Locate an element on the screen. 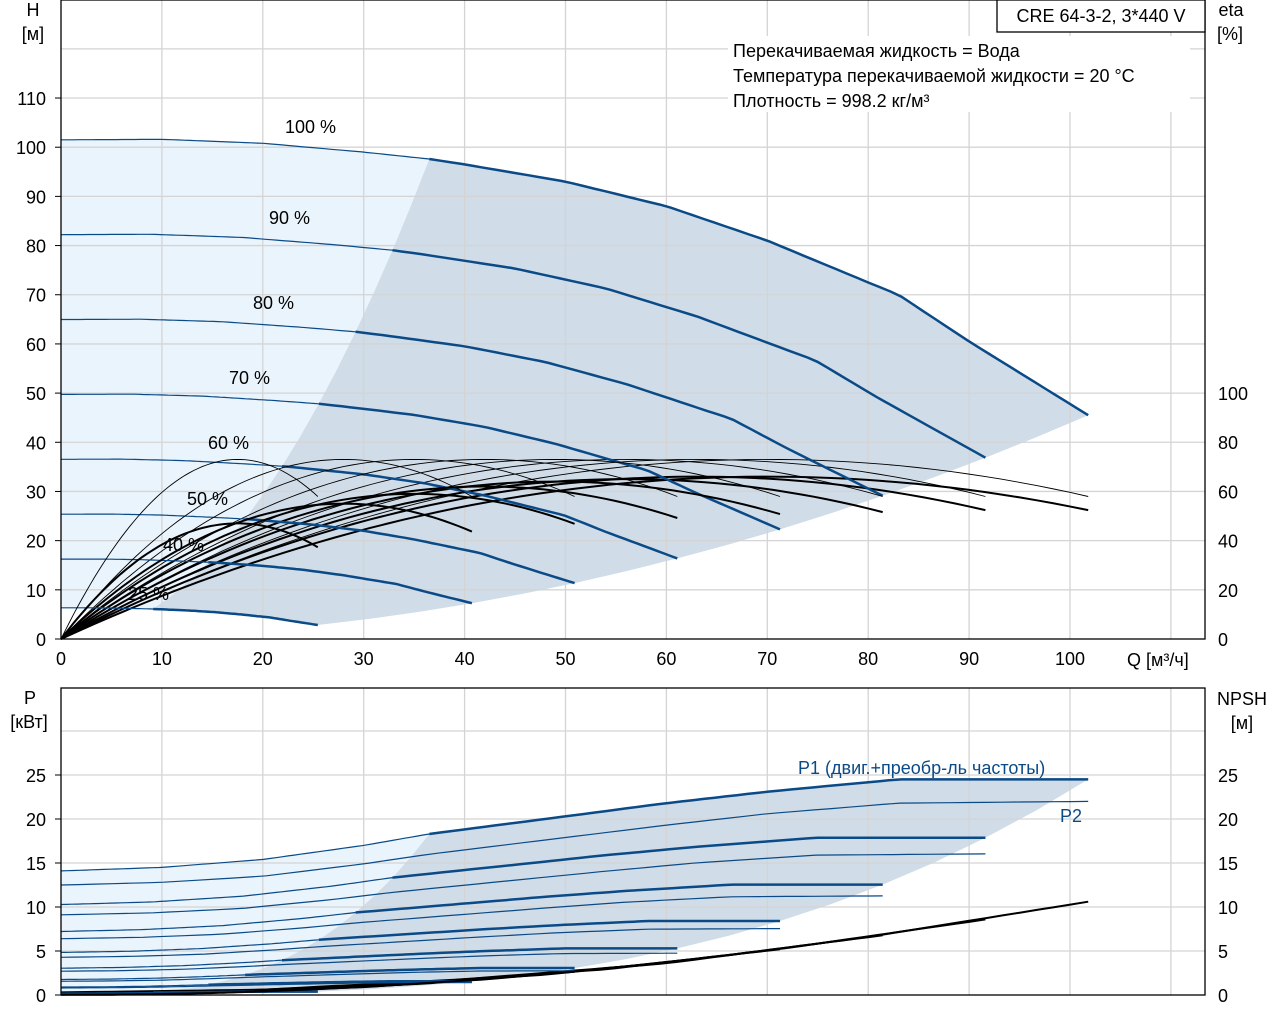 The image size is (1280, 1024). p1-curve-50-thin is located at coordinates (153, 977).